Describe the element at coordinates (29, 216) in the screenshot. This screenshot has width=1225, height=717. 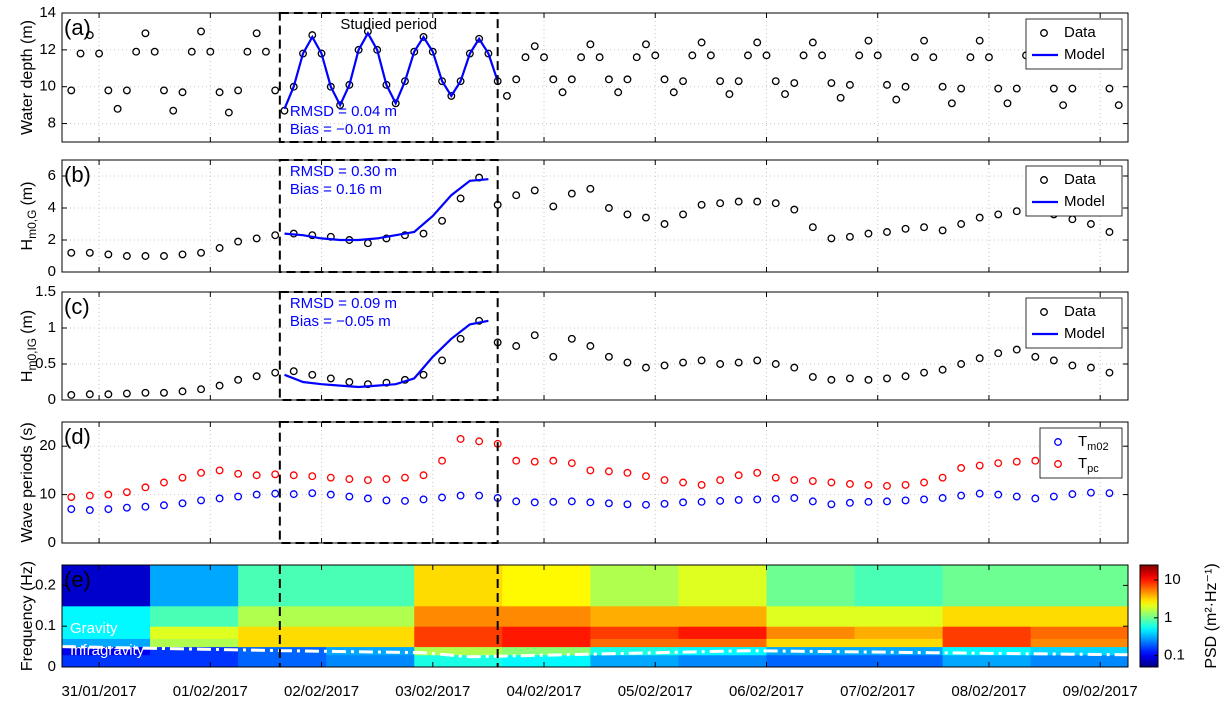
I see `y-axis-label: Hm0,G (m)` at that location.